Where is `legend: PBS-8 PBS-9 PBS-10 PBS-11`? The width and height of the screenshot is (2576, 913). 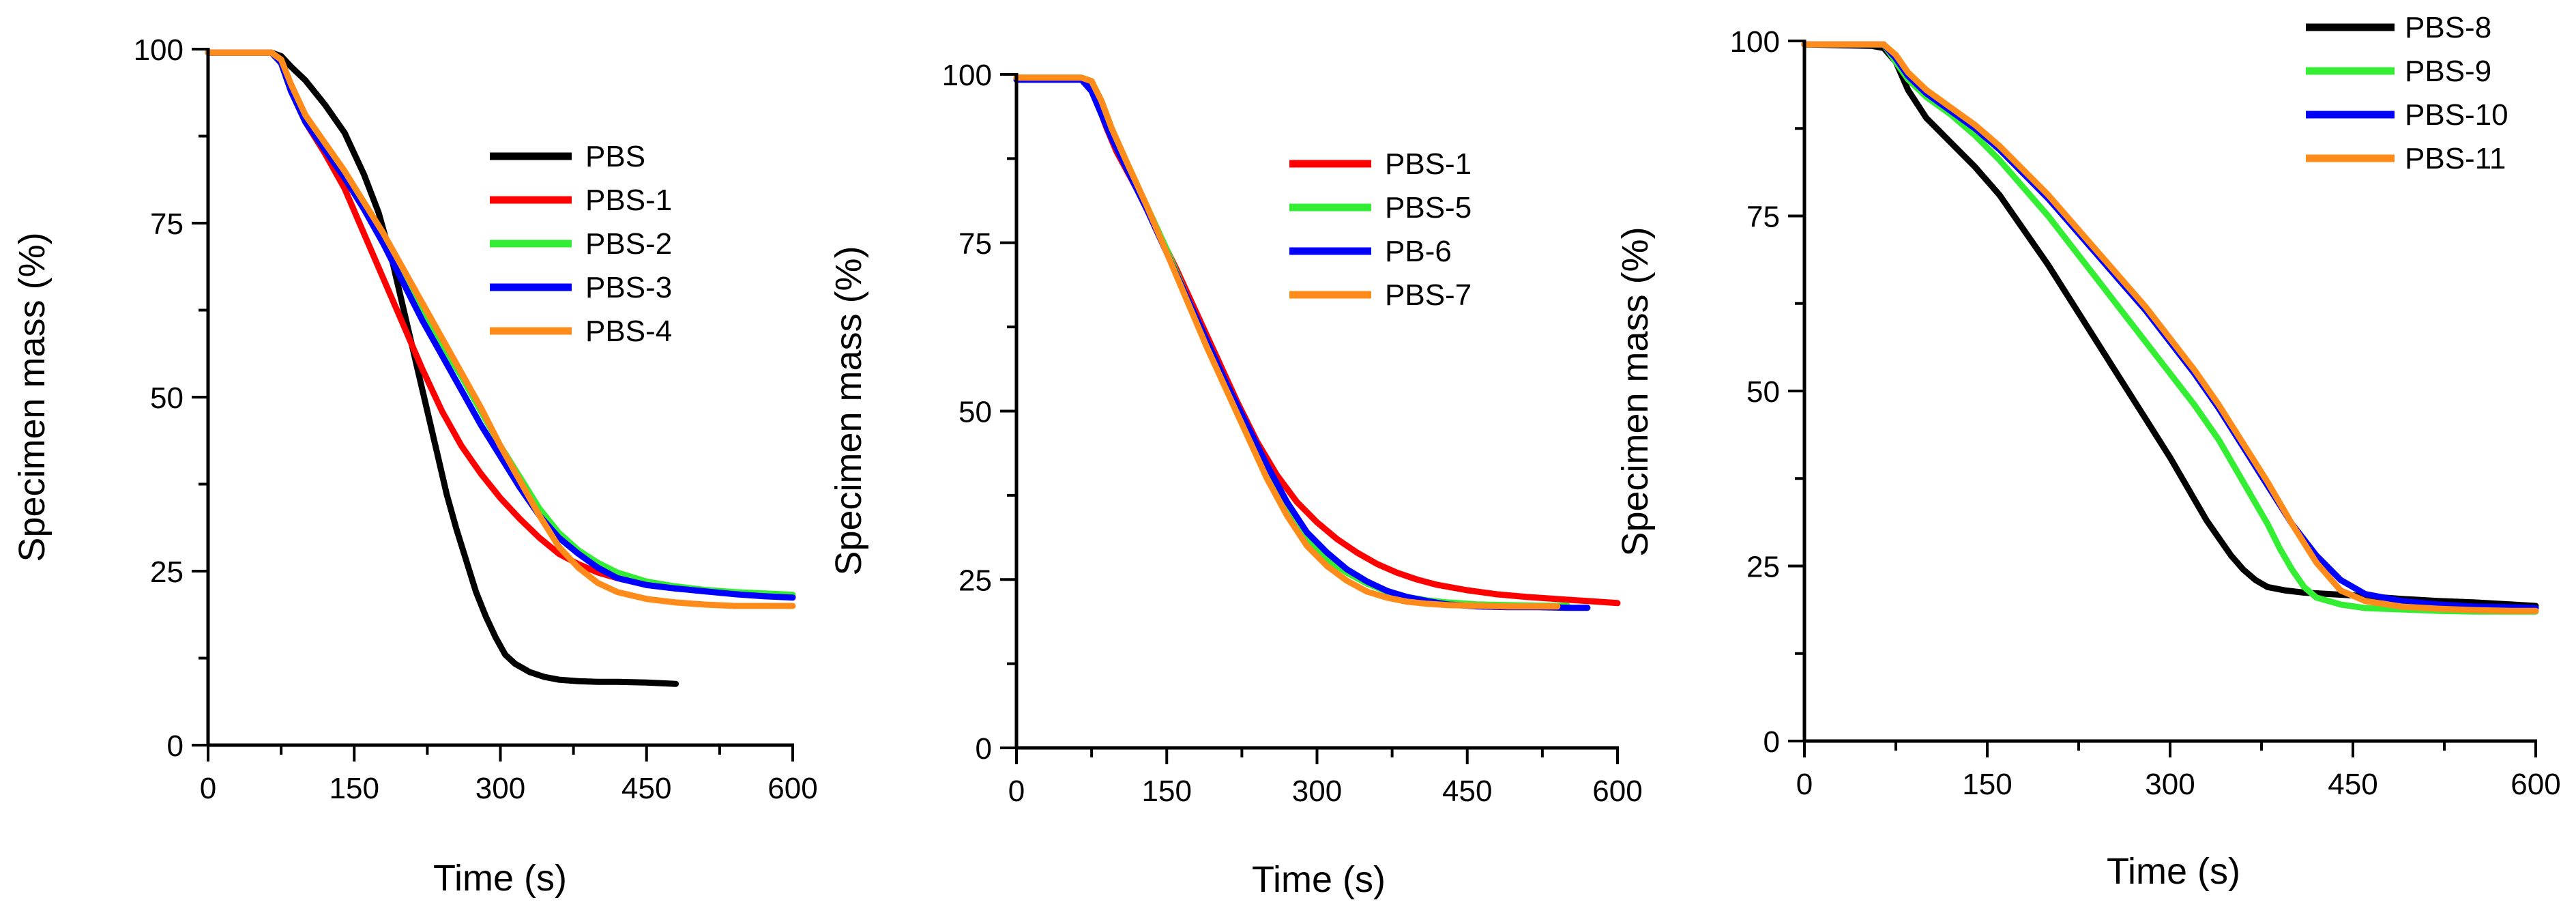 legend: PBS-8 PBS-9 PBS-10 PBS-11 is located at coordinates (2407, 93).